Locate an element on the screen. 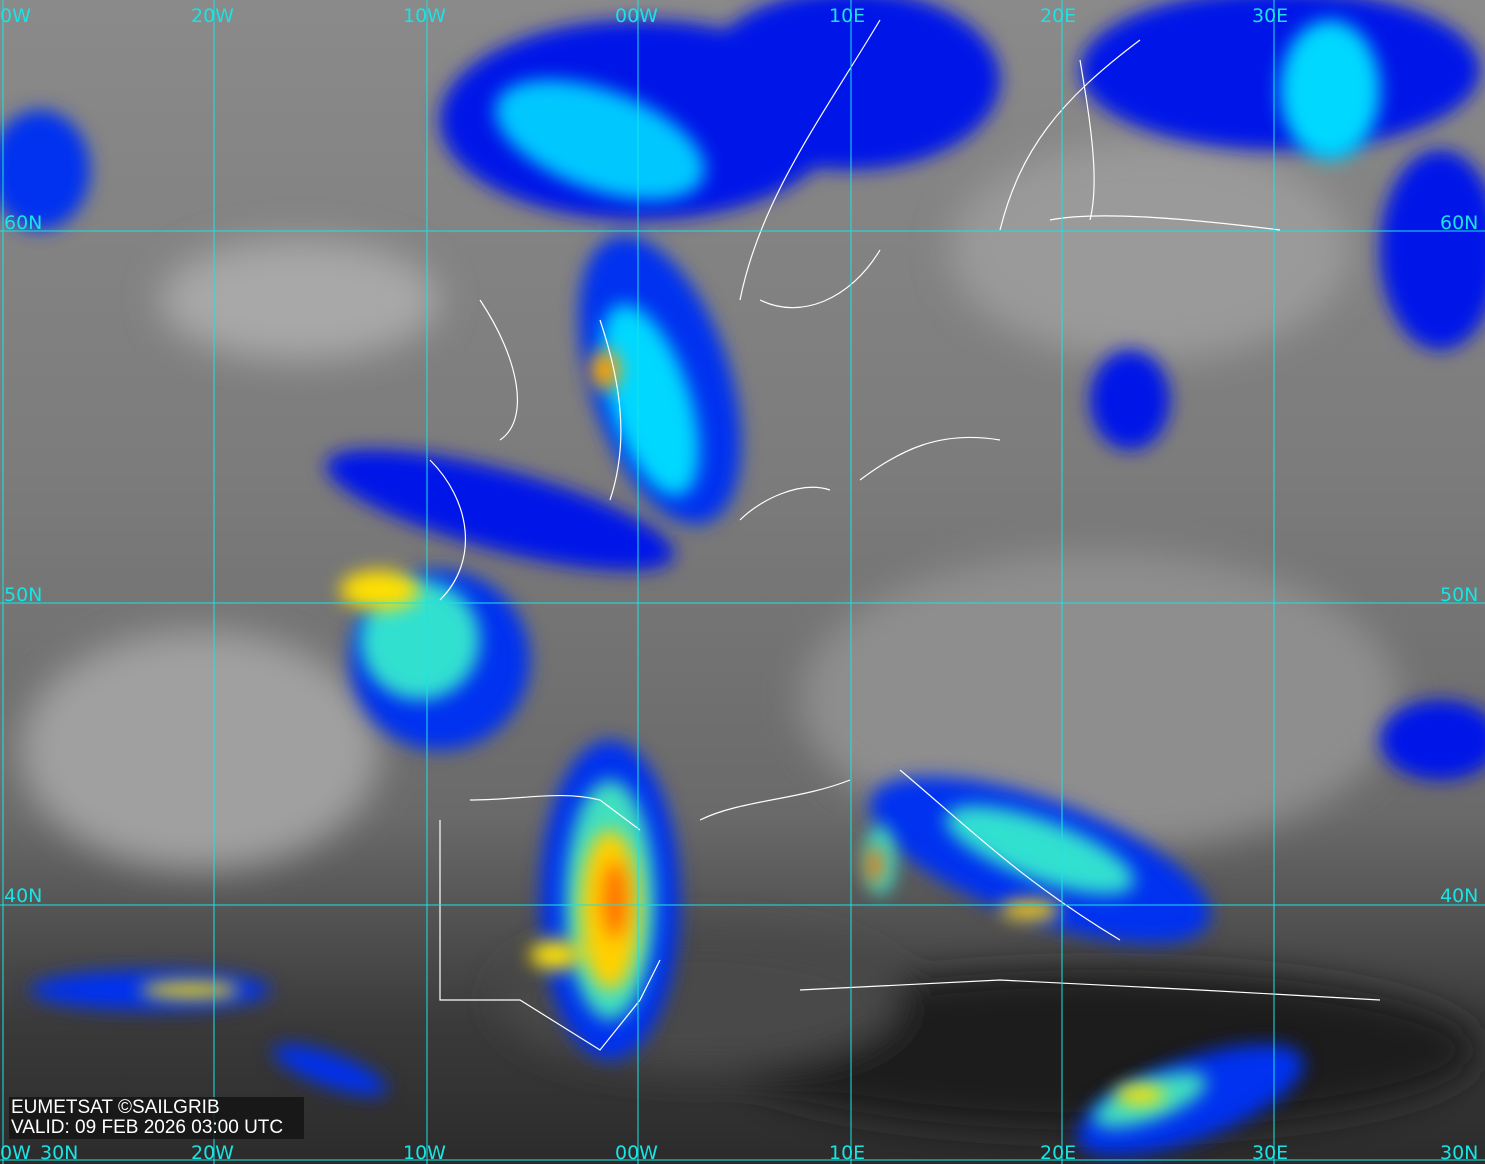 The image size is (1485, 1164). lat-label-left: 60N is located at coordinates (23, 223).